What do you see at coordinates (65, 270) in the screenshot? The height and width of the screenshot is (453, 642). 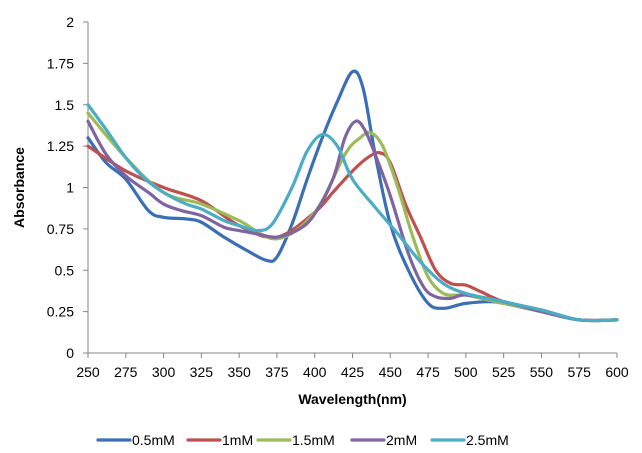 I see `y-tick-label: 0.5` at bounding box center [65, 270].